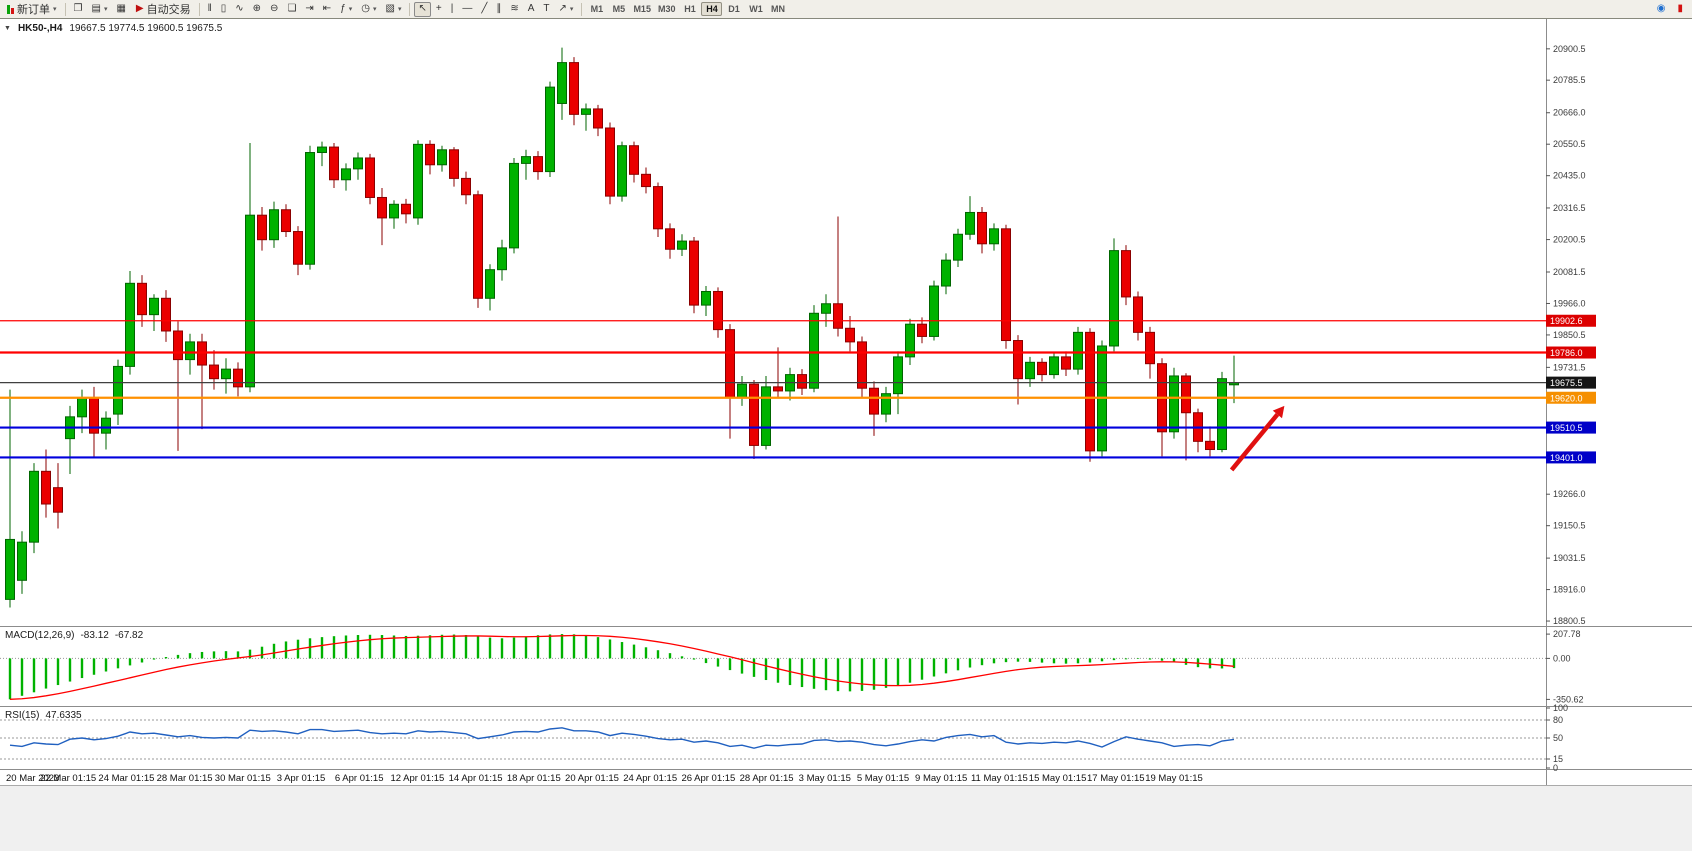 This screenshot has height=851, width=1692. What do you see at coordinates (1567, 634) in the screenshot?
I see `axis-tick-label: 207.78` at bounding box center [1567, 634].